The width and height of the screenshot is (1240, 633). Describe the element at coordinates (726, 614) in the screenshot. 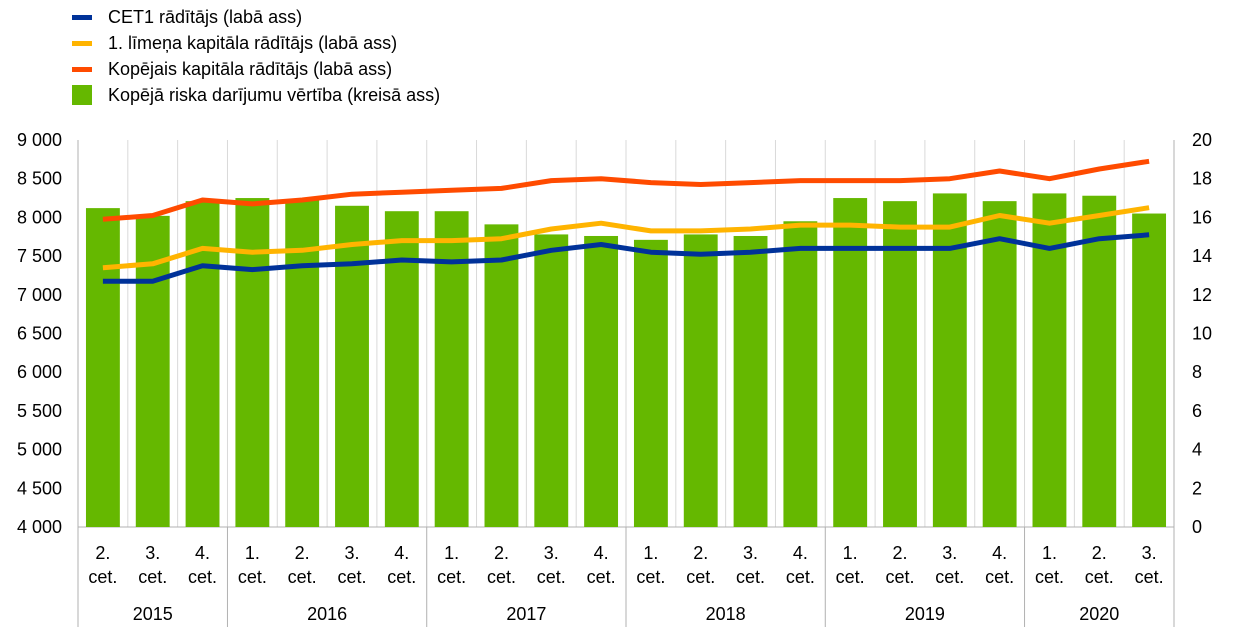

I see `year-label: 2018` at that location.